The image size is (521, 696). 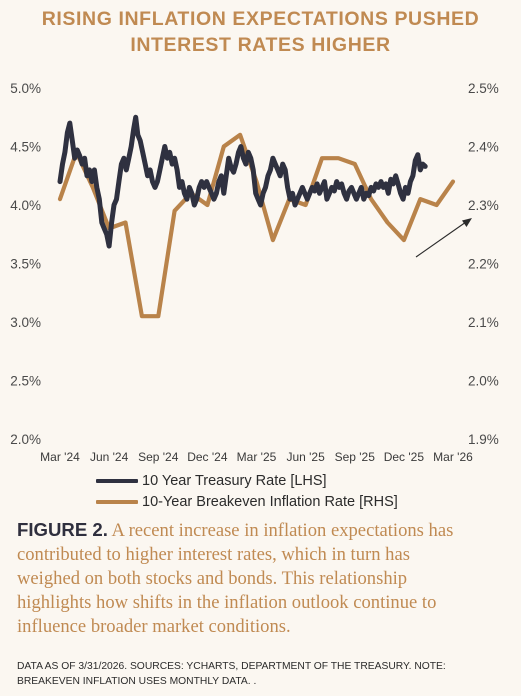 What do you see at coordinates (483, 147) in the screenshot?
I see `y-right-tick-label: 2.4%` at bounding box center [483, 147].